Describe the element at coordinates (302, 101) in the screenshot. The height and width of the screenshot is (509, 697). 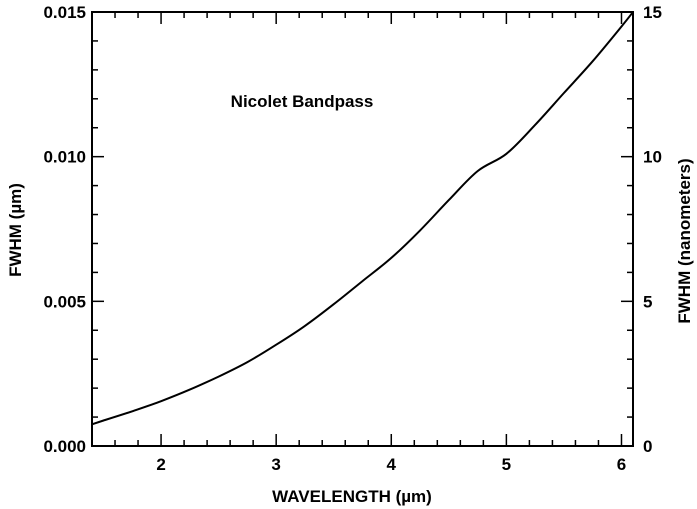
I see `chart-annotation: Nicolet Bandpass` at that location.